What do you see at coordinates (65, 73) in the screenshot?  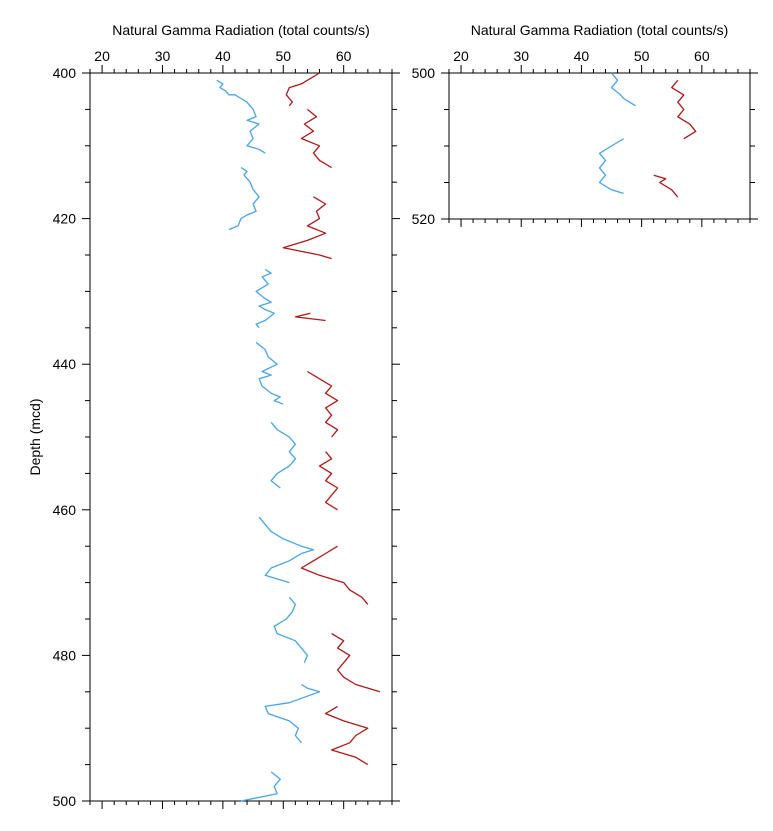 I see `chart1-ytick-label-400: 400` at bounding box center [65, 73].